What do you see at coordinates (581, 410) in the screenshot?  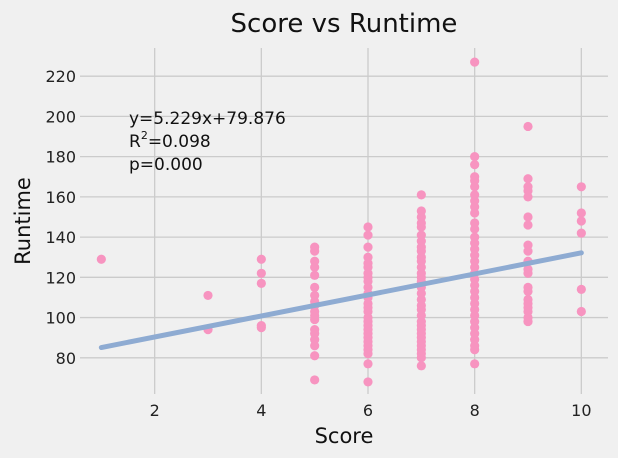 I see `x-tick-label: 10` at bounding box center [581, 410].